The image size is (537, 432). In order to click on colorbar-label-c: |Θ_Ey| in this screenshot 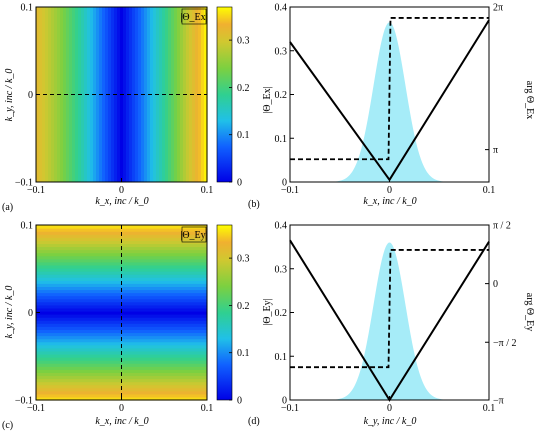, I will do `click(193, 235)`.